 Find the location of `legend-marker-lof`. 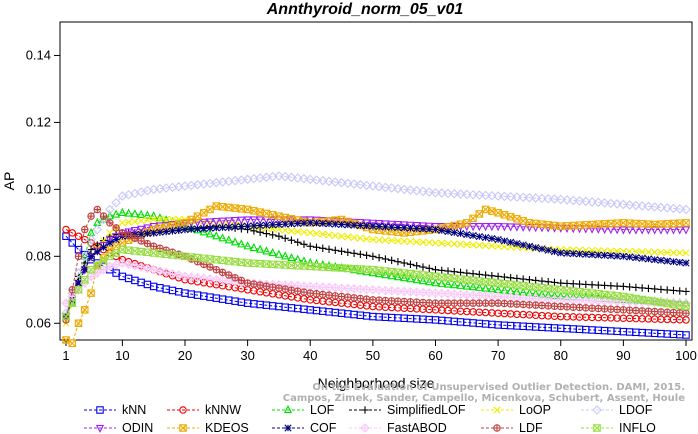

legend-marker-lof is located at coordinates (288, 409).